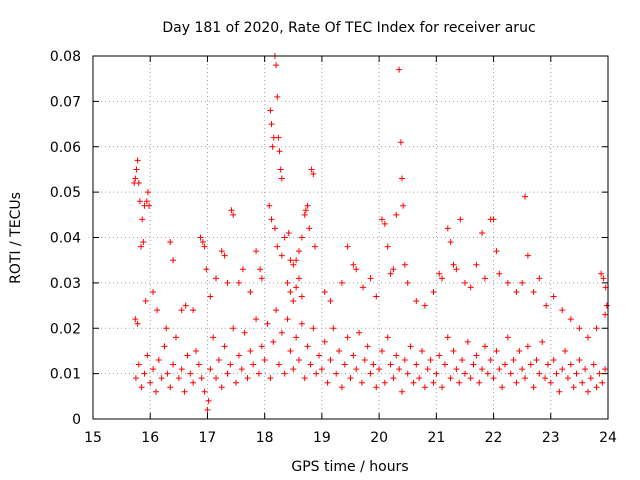 Image resolution: width=640 pixels, height=480 pixels. Describe the element at coordinates (65, 284) in the screenshot. I see `y-tick-label: 0.03` at that location.